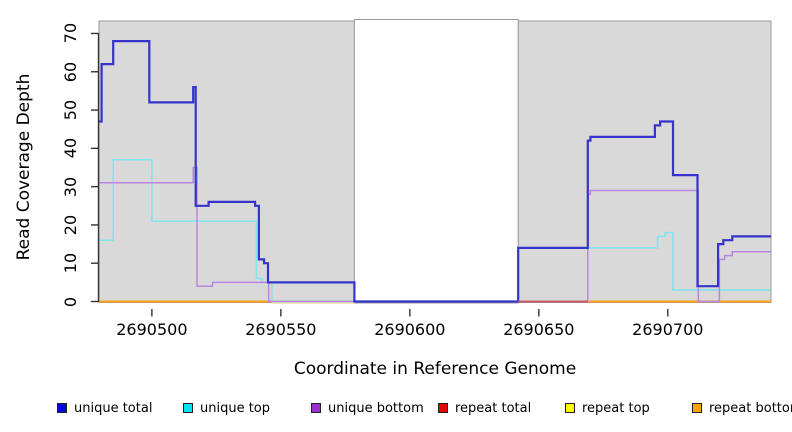 The height and width of the screenshot is (432, 792). What do you see at coordinates (316, 408) in the screenshot?
I see `legend-swatch-unique-bottom` at bounding box center [316, 408].